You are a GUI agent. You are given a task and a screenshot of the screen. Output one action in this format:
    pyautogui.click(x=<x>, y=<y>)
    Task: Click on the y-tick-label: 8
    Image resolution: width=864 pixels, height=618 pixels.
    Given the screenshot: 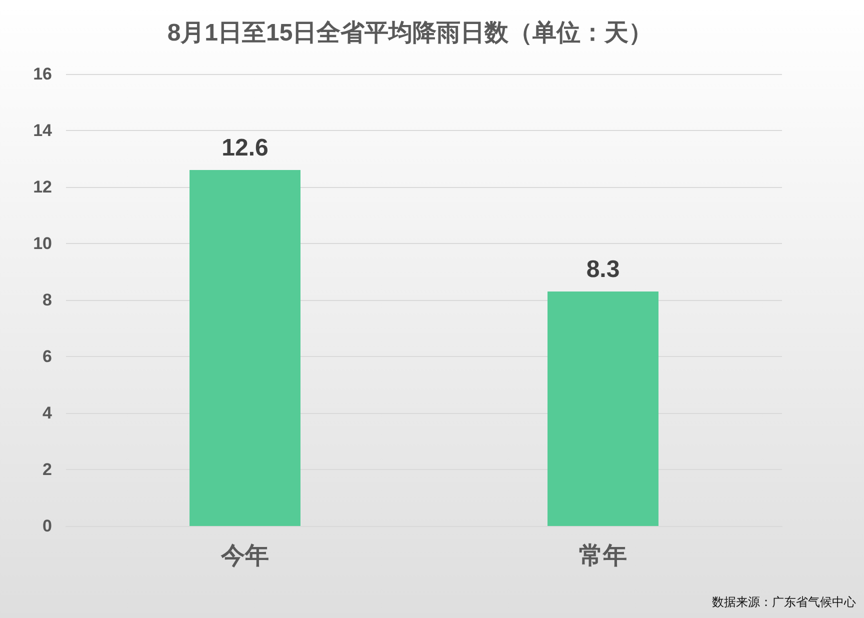 What is the action you would take?
    pyautogui.click(x=47, y=300)
    